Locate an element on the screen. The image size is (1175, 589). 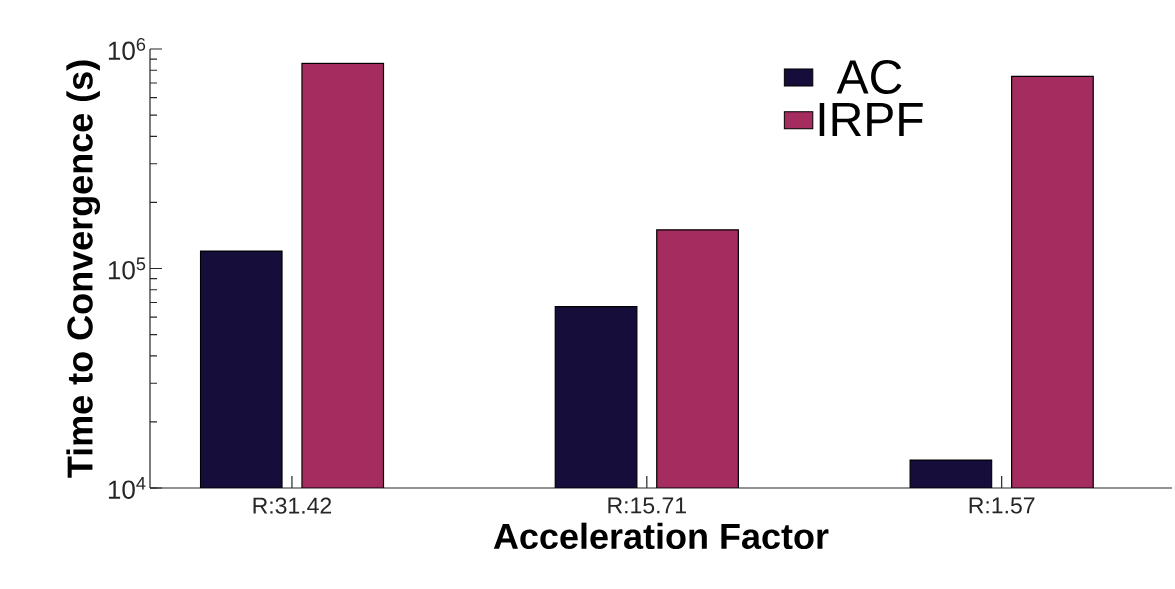
y-tick-label: 10$^{4}$ is located at coordinates (127, 488).